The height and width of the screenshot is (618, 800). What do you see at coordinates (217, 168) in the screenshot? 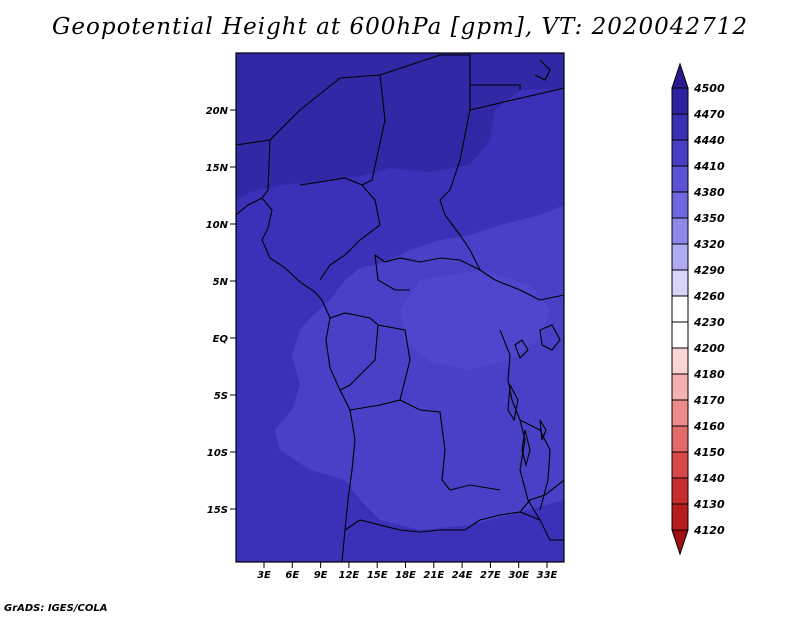
I see `lat-tick-label: 15N` at bounding box center [217, 168].